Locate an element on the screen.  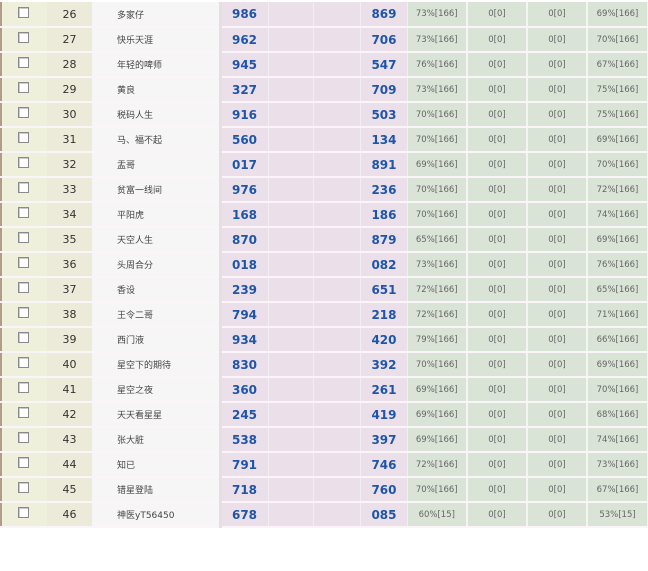
player-name: 王令二哥 is located at coordinates (157, 315).